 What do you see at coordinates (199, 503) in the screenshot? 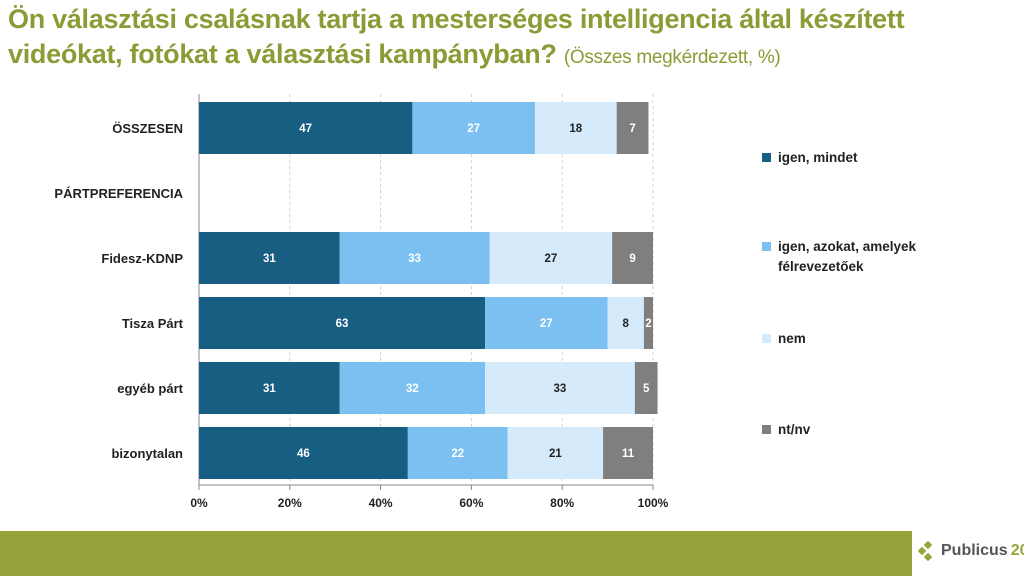
I see `x-tick-label: 0%` at bounding box center [199, 503].